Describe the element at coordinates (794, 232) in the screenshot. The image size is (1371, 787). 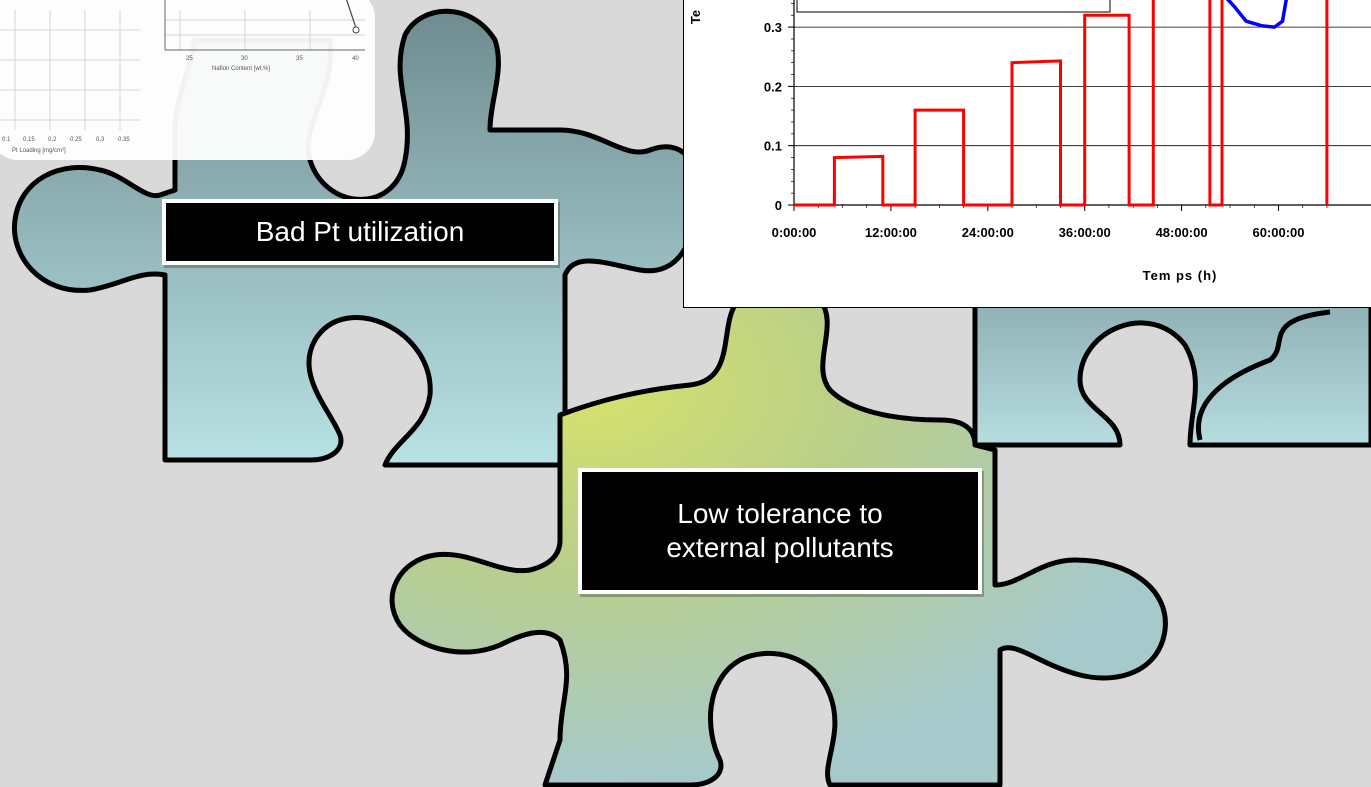
I see `x-tick-label: 0:00:00` at that location.